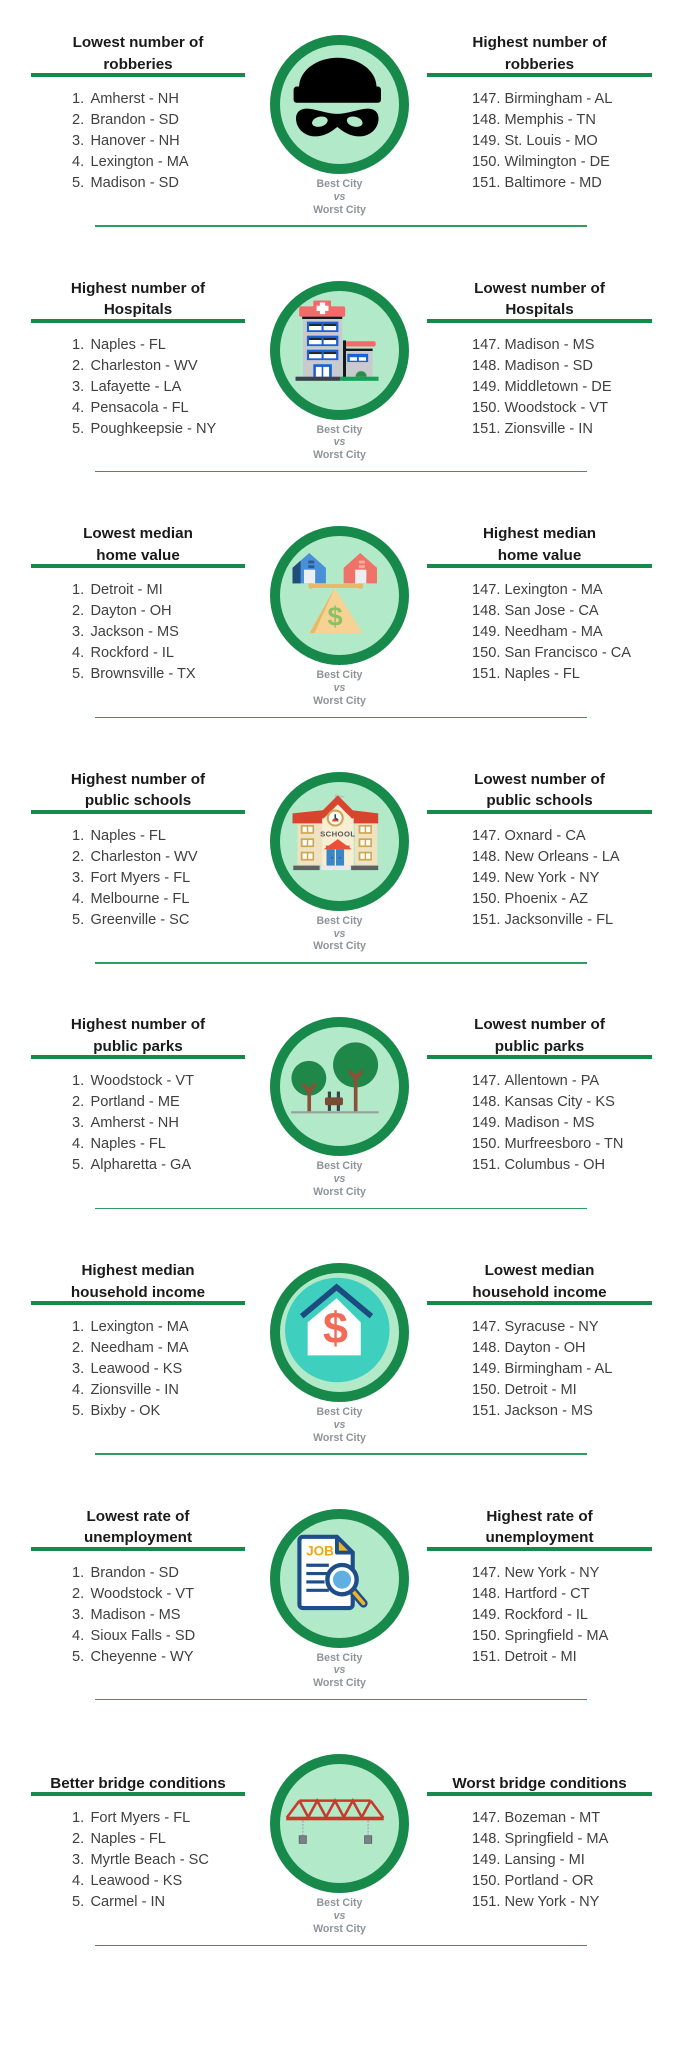 The height and width of the screenshot is (2048, 680). Describe the element at coordinates (337, 834) in the screenshot. I see `svg-text: SCHOOL` at that location.